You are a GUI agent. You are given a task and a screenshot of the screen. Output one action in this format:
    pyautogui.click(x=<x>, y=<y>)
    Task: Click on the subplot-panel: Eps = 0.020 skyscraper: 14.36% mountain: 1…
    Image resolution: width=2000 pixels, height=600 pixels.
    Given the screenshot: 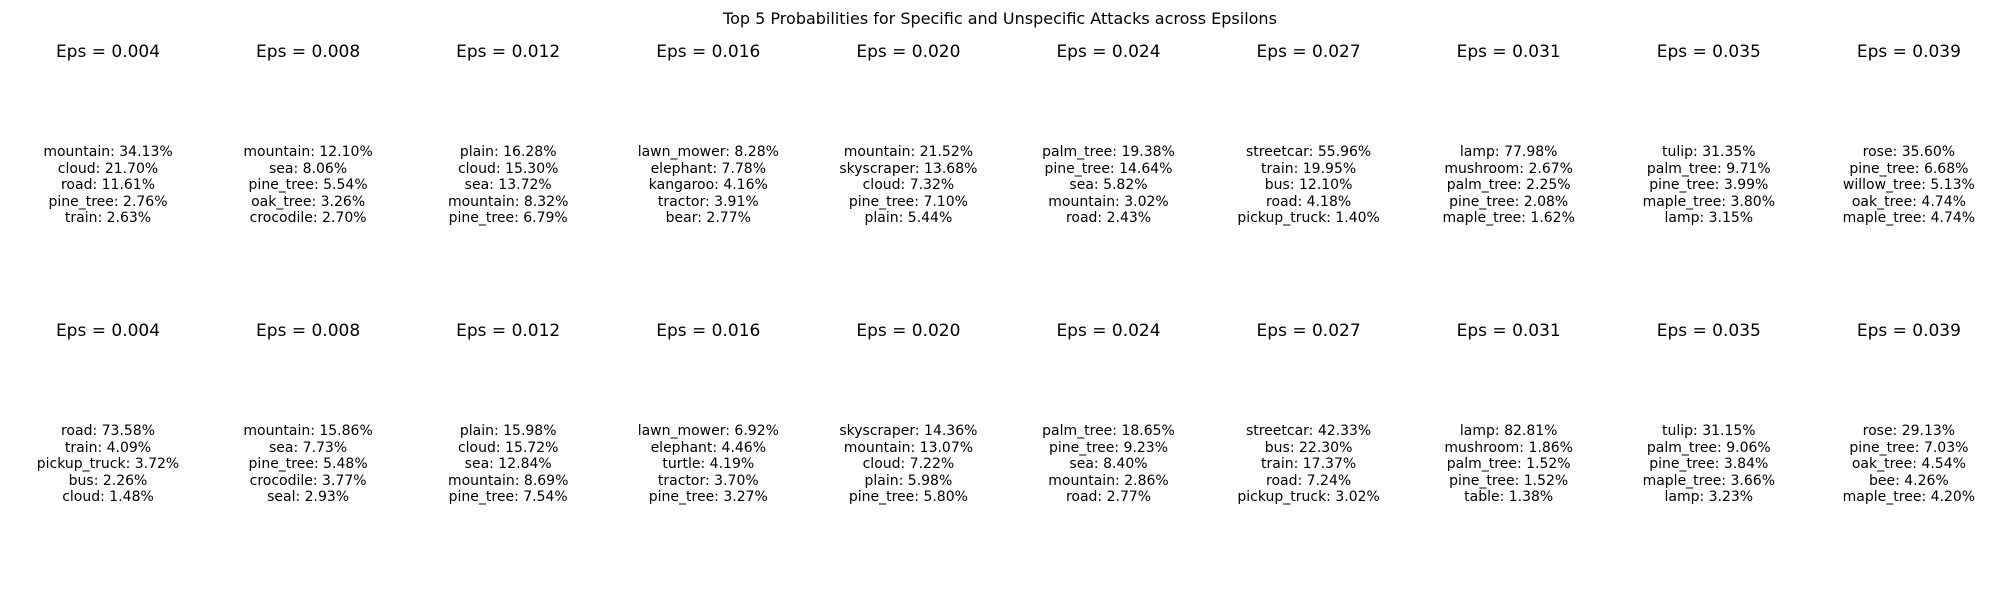 What is the action you would take?
    pyautogui.click(x=908, y=451)
    